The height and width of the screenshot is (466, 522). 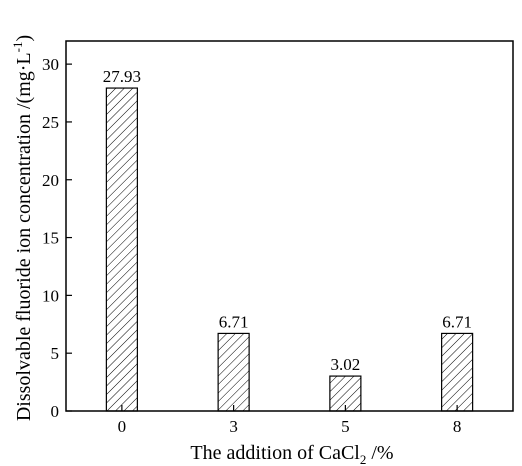 I want to click on data-label-8: 6.71, so click(x=457, y=321).